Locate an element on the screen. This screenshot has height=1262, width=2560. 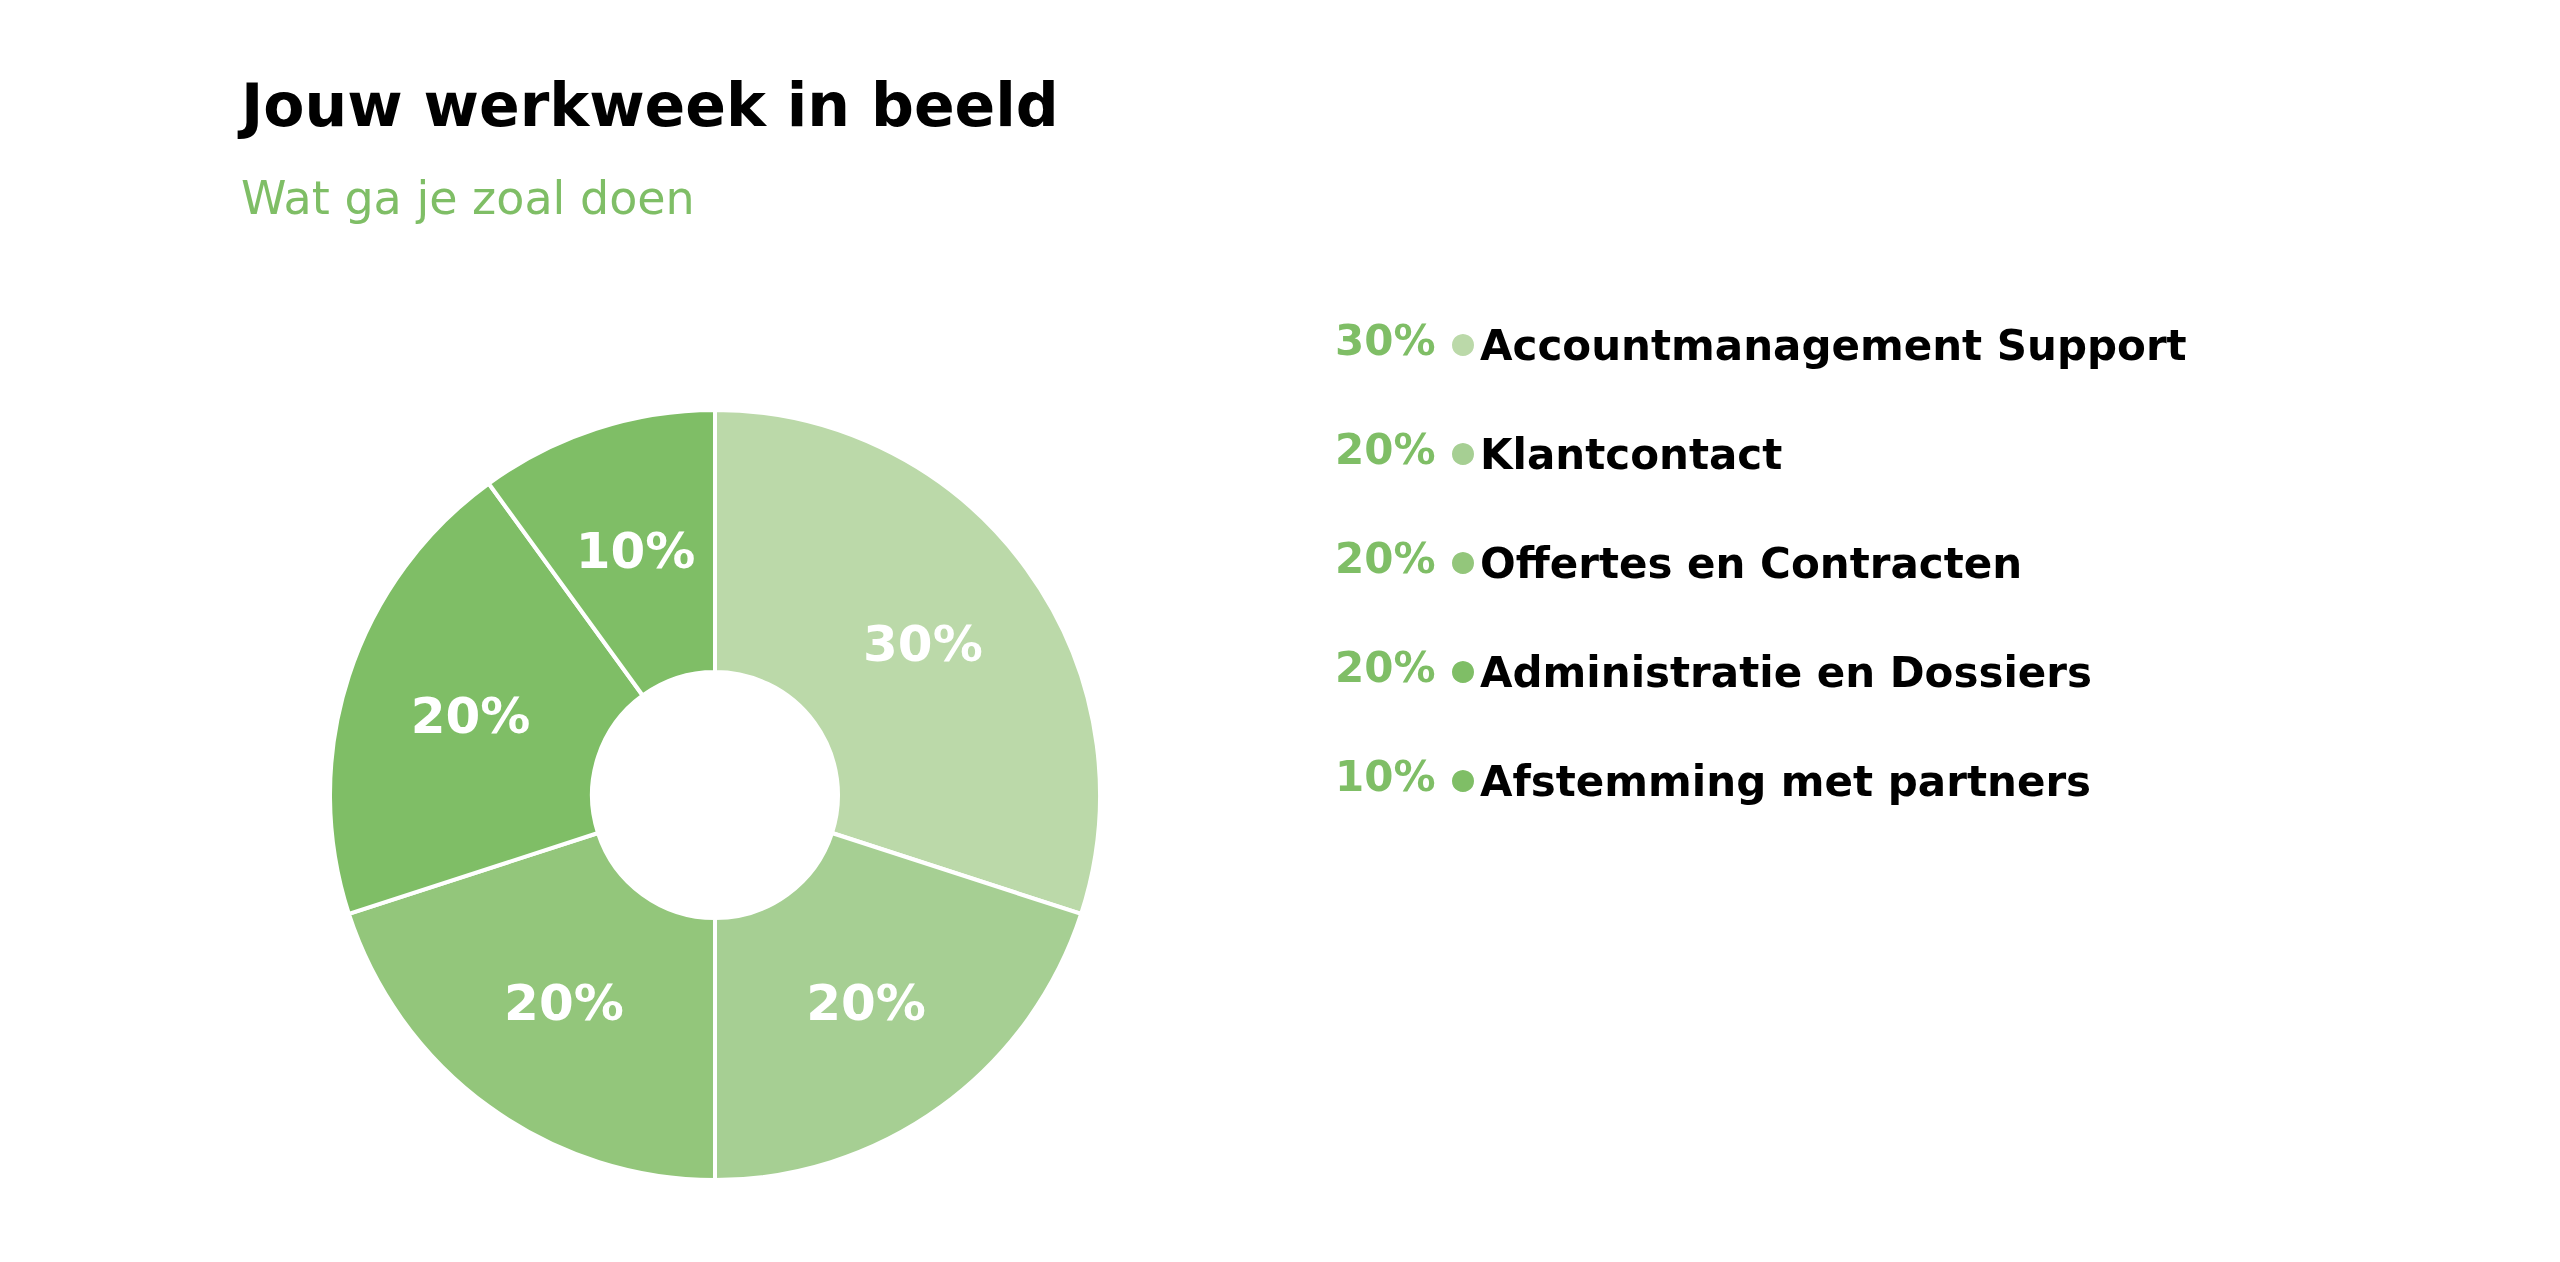
chart-subtitle: Wat ga je zoal doen is located at coordinates (468, 198).